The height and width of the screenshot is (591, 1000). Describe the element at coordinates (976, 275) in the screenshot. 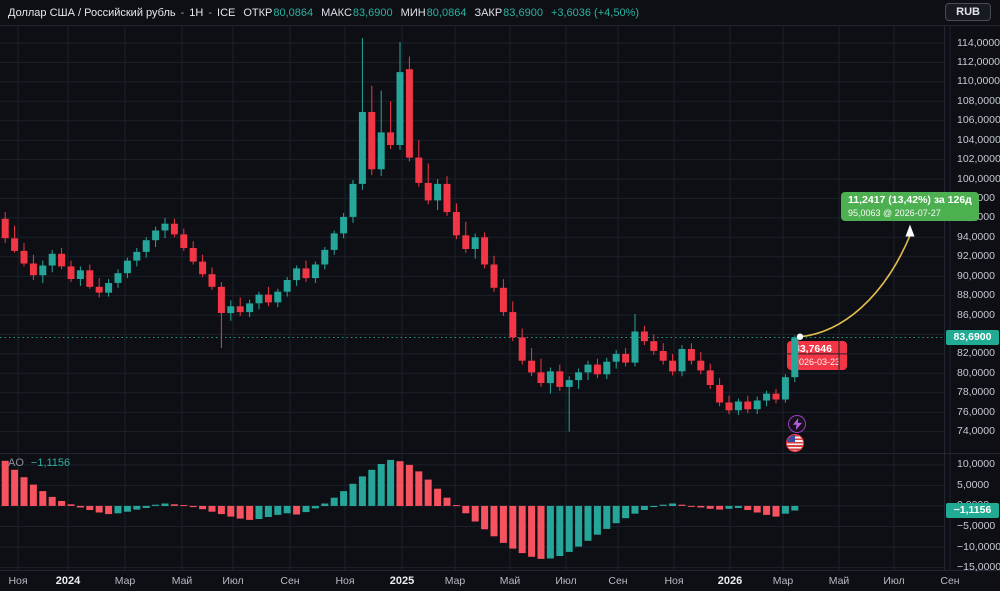

I see `axis-tick-label: 90,0000` at that location.